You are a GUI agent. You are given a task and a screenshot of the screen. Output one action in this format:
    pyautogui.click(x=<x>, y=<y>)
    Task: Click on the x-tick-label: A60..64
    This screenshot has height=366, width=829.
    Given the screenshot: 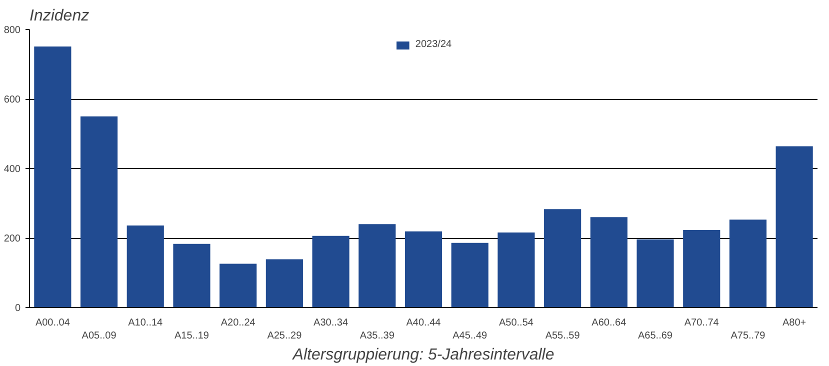 What is the action you would take?
    pyautogui.click(x=609, y=323)
    